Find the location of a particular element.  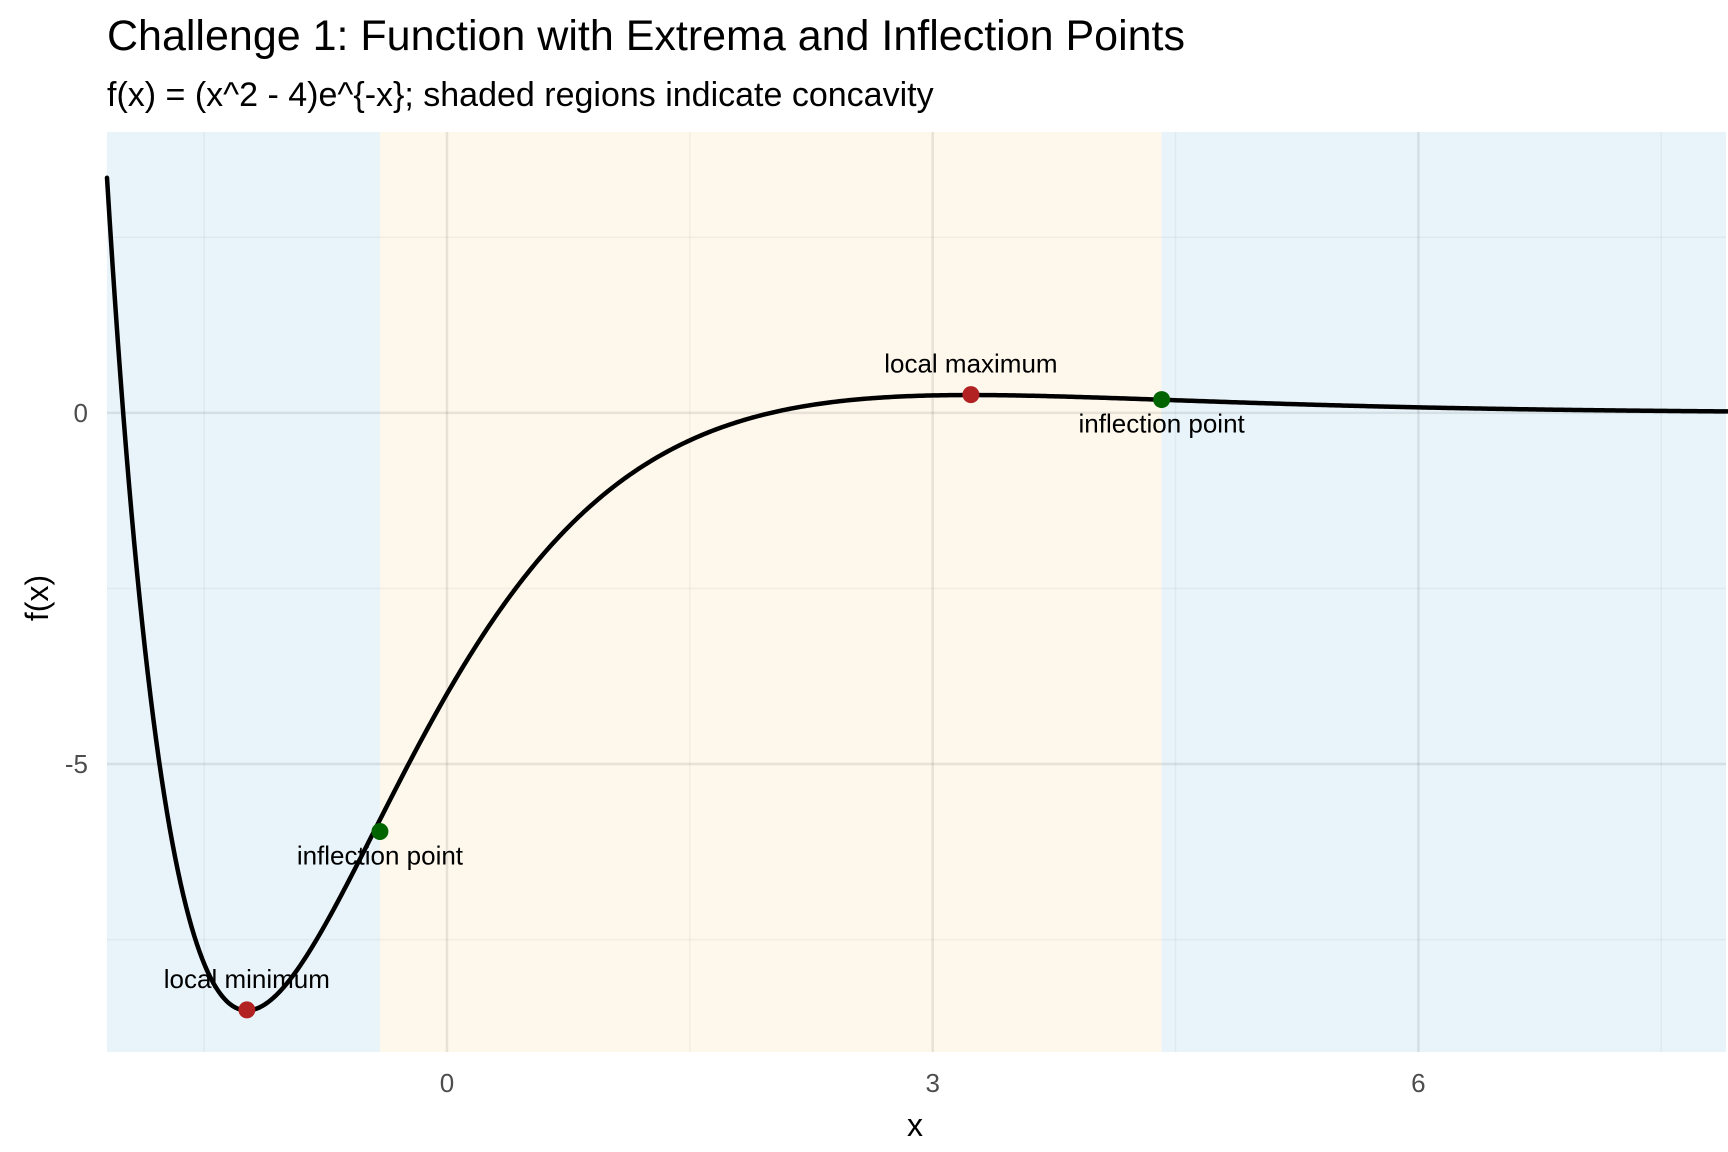

y-tick-labels: -5 0 is located at coordinates (76, 588).